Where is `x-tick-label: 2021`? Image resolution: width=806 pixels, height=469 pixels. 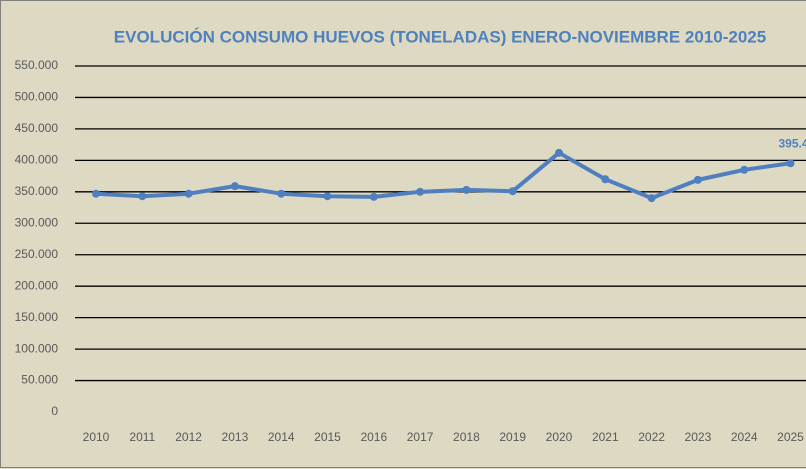 x-tick-label: 2021 is located at coordinates (605, 437).